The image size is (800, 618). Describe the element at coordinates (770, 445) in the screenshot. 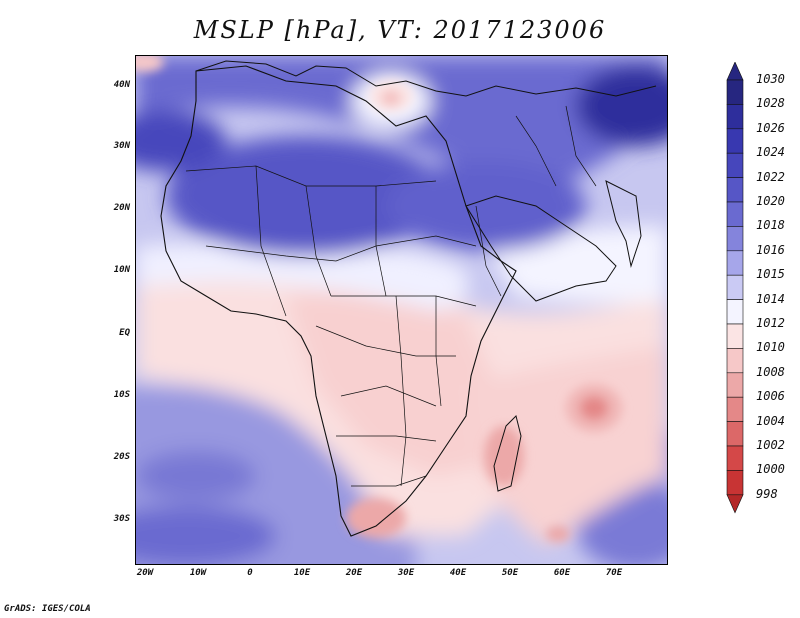

I see `colorbar-level-label: 1002` at that location.